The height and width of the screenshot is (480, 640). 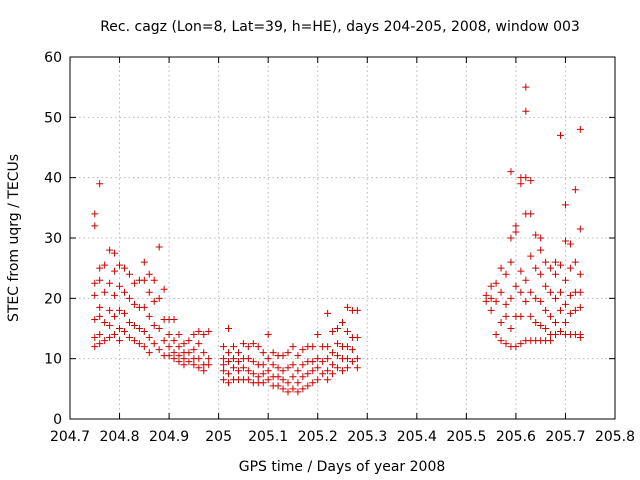 I want to click on x-tick-label: 205, so click(x=218, y=437).